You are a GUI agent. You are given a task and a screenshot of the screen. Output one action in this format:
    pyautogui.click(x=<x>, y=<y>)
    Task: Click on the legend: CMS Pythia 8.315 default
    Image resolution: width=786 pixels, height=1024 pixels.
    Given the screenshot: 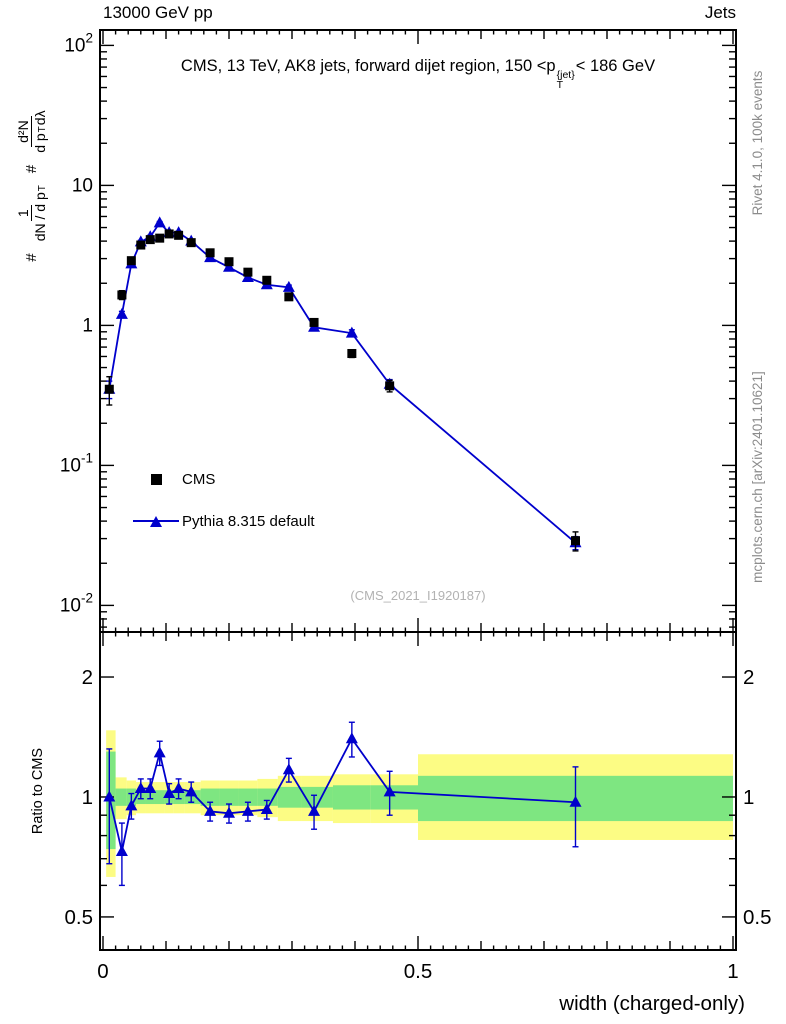 What is the action you would take?
    pyautogui.click(x=222, y=500)
    